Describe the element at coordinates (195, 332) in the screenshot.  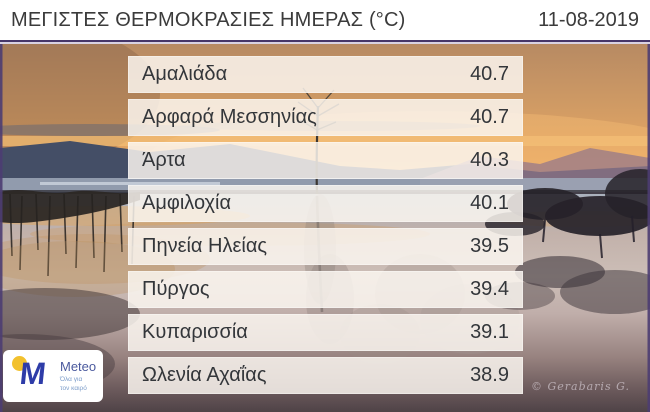
I see `location-label: Κυπαρισσία` at that location.